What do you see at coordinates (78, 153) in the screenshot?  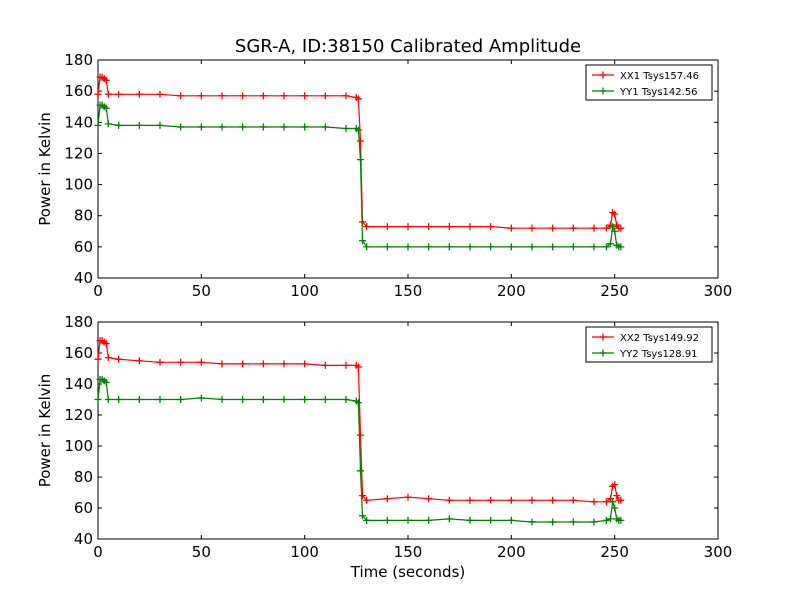 I see `panel1-y-tick-label: 120` at bounding box center [78, 153].